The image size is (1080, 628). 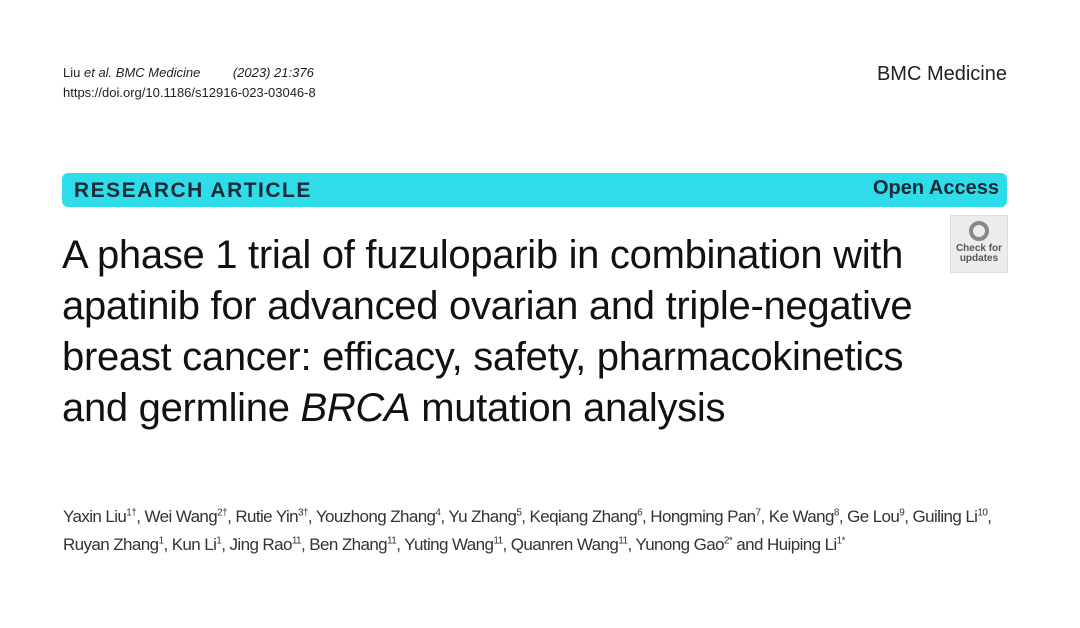 What do you see at coordinates (519, 513) in the screenshot?
I see `author-affiliation: 5` at bounding box center [519, 513].